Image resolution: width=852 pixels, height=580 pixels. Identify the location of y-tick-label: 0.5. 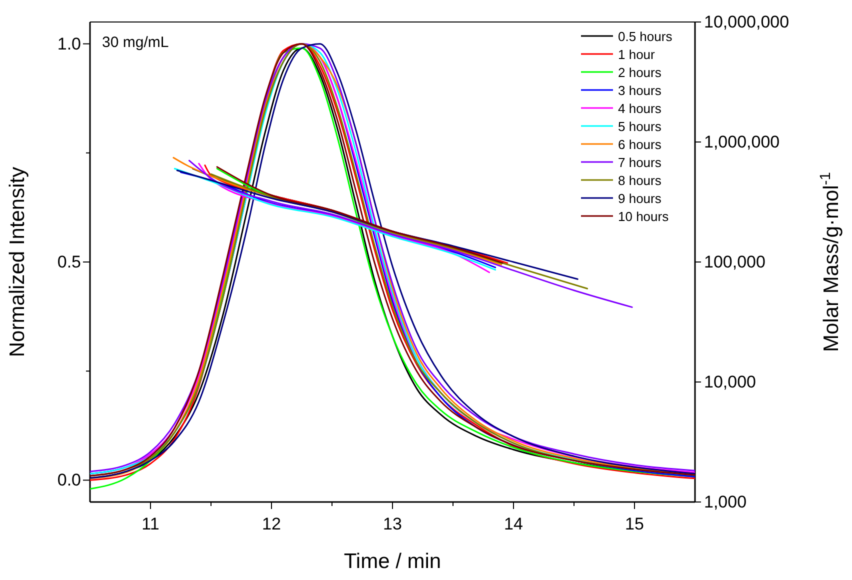
(69, 262).